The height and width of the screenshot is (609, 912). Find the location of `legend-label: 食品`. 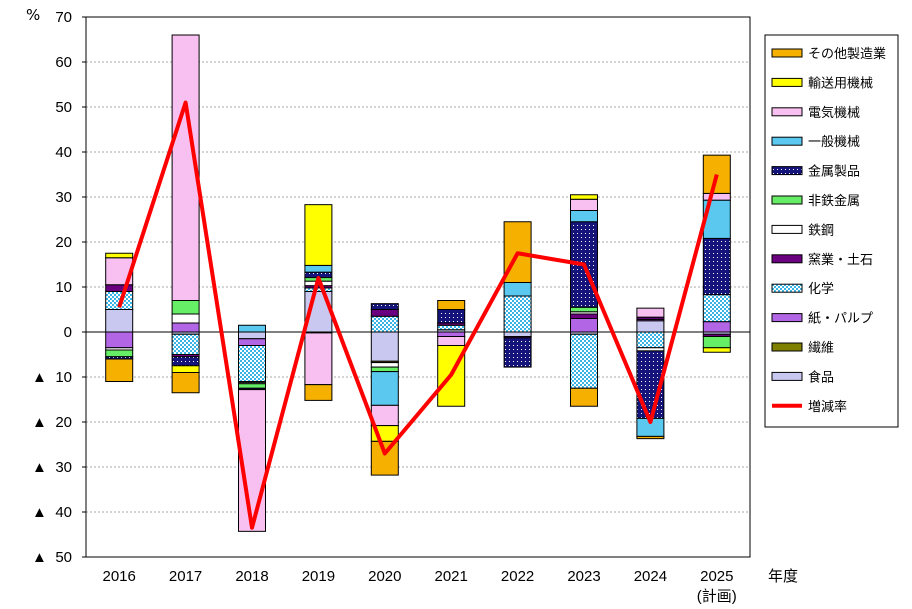

legend-label: 食品 is located at coordinates (821, 377).